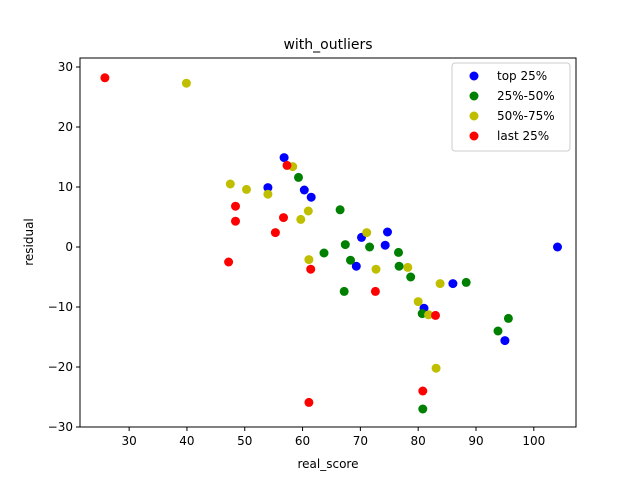 This screenshot has height=480, width=640. I want to click on legend-label: 50%-75%, so click(526, 116).